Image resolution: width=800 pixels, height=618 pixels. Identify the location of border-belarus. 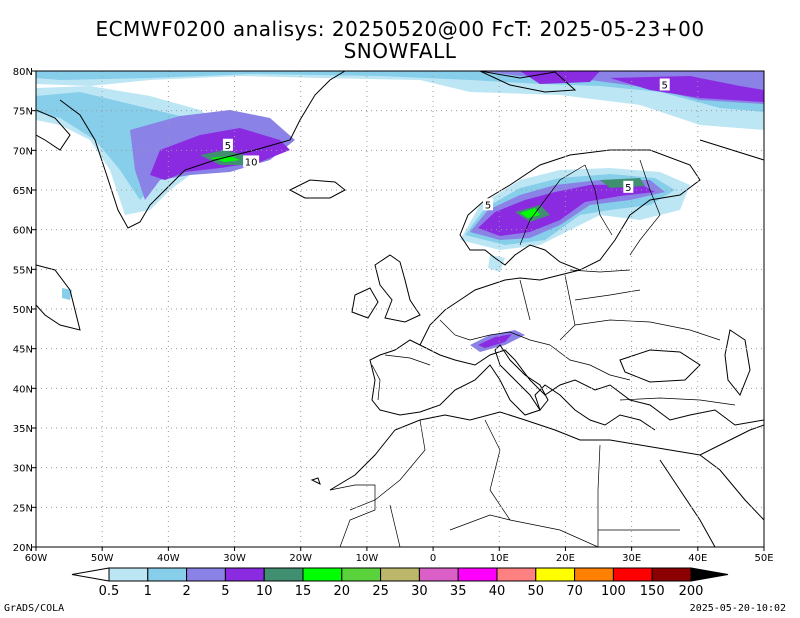
(607, 295).